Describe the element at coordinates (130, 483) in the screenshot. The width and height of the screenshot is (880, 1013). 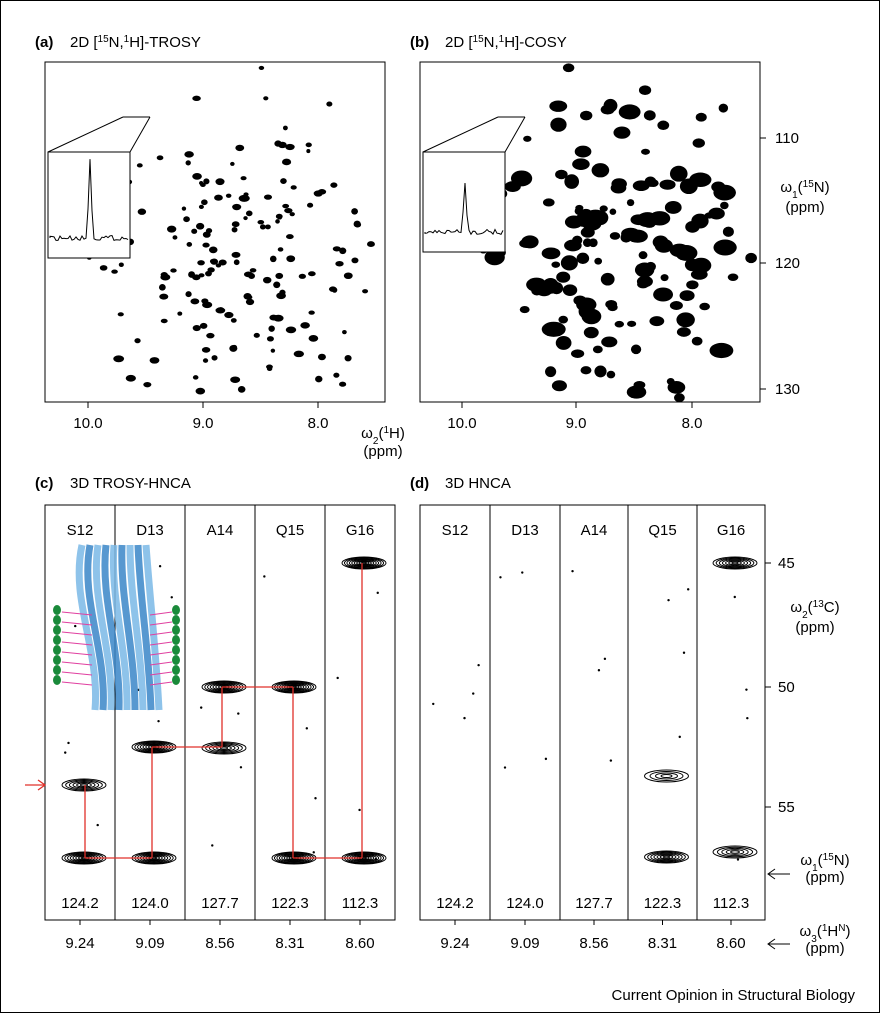
I see `panel-title: 3D TROSY-HNCA` at that location.